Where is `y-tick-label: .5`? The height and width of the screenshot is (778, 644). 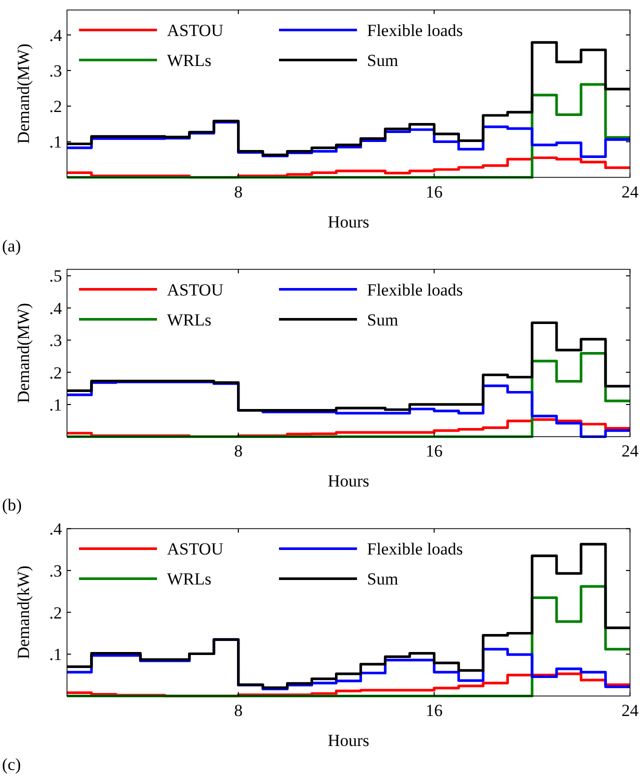
y-tick-label: .5 is located at coordinates (55, 276).